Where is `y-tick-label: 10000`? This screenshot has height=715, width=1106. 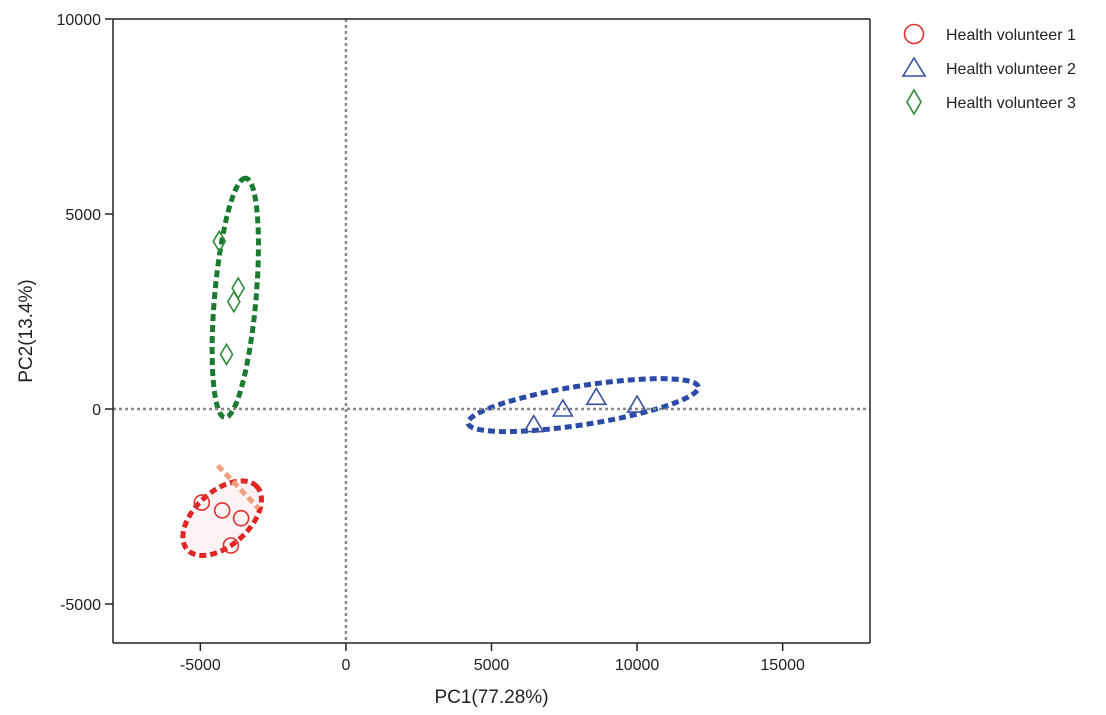
y-tick-label: 10000 is located at coordinates (79, 20).